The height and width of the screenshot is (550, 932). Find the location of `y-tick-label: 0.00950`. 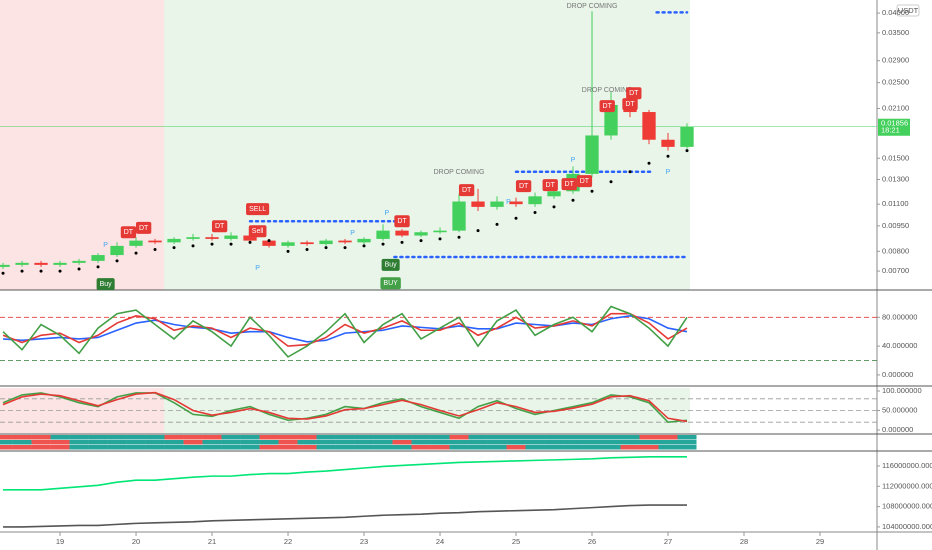

y-tick-label: 0.00950 is located at coordinates (895, 225).